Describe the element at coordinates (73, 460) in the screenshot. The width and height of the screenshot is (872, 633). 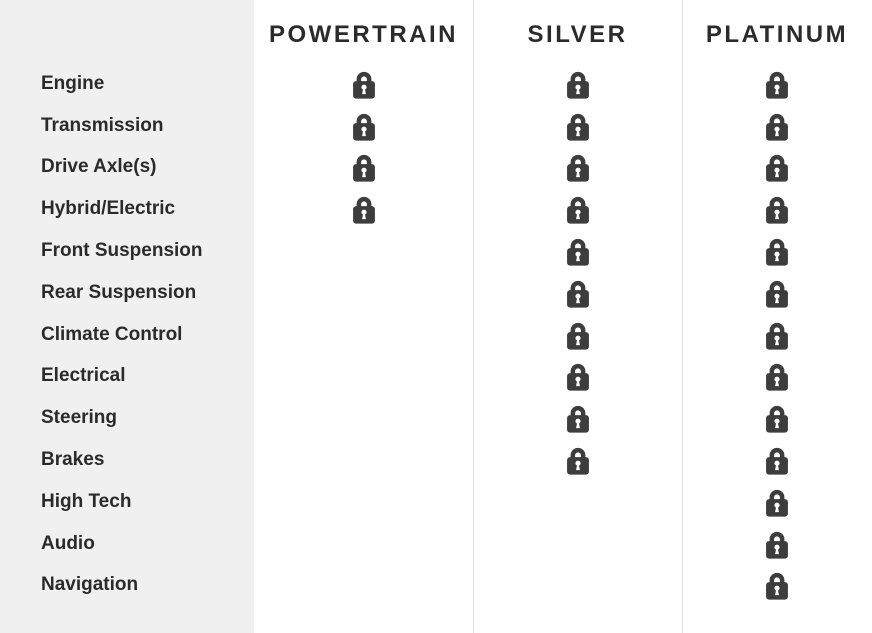
I see `category-label: Brakes` at that location.